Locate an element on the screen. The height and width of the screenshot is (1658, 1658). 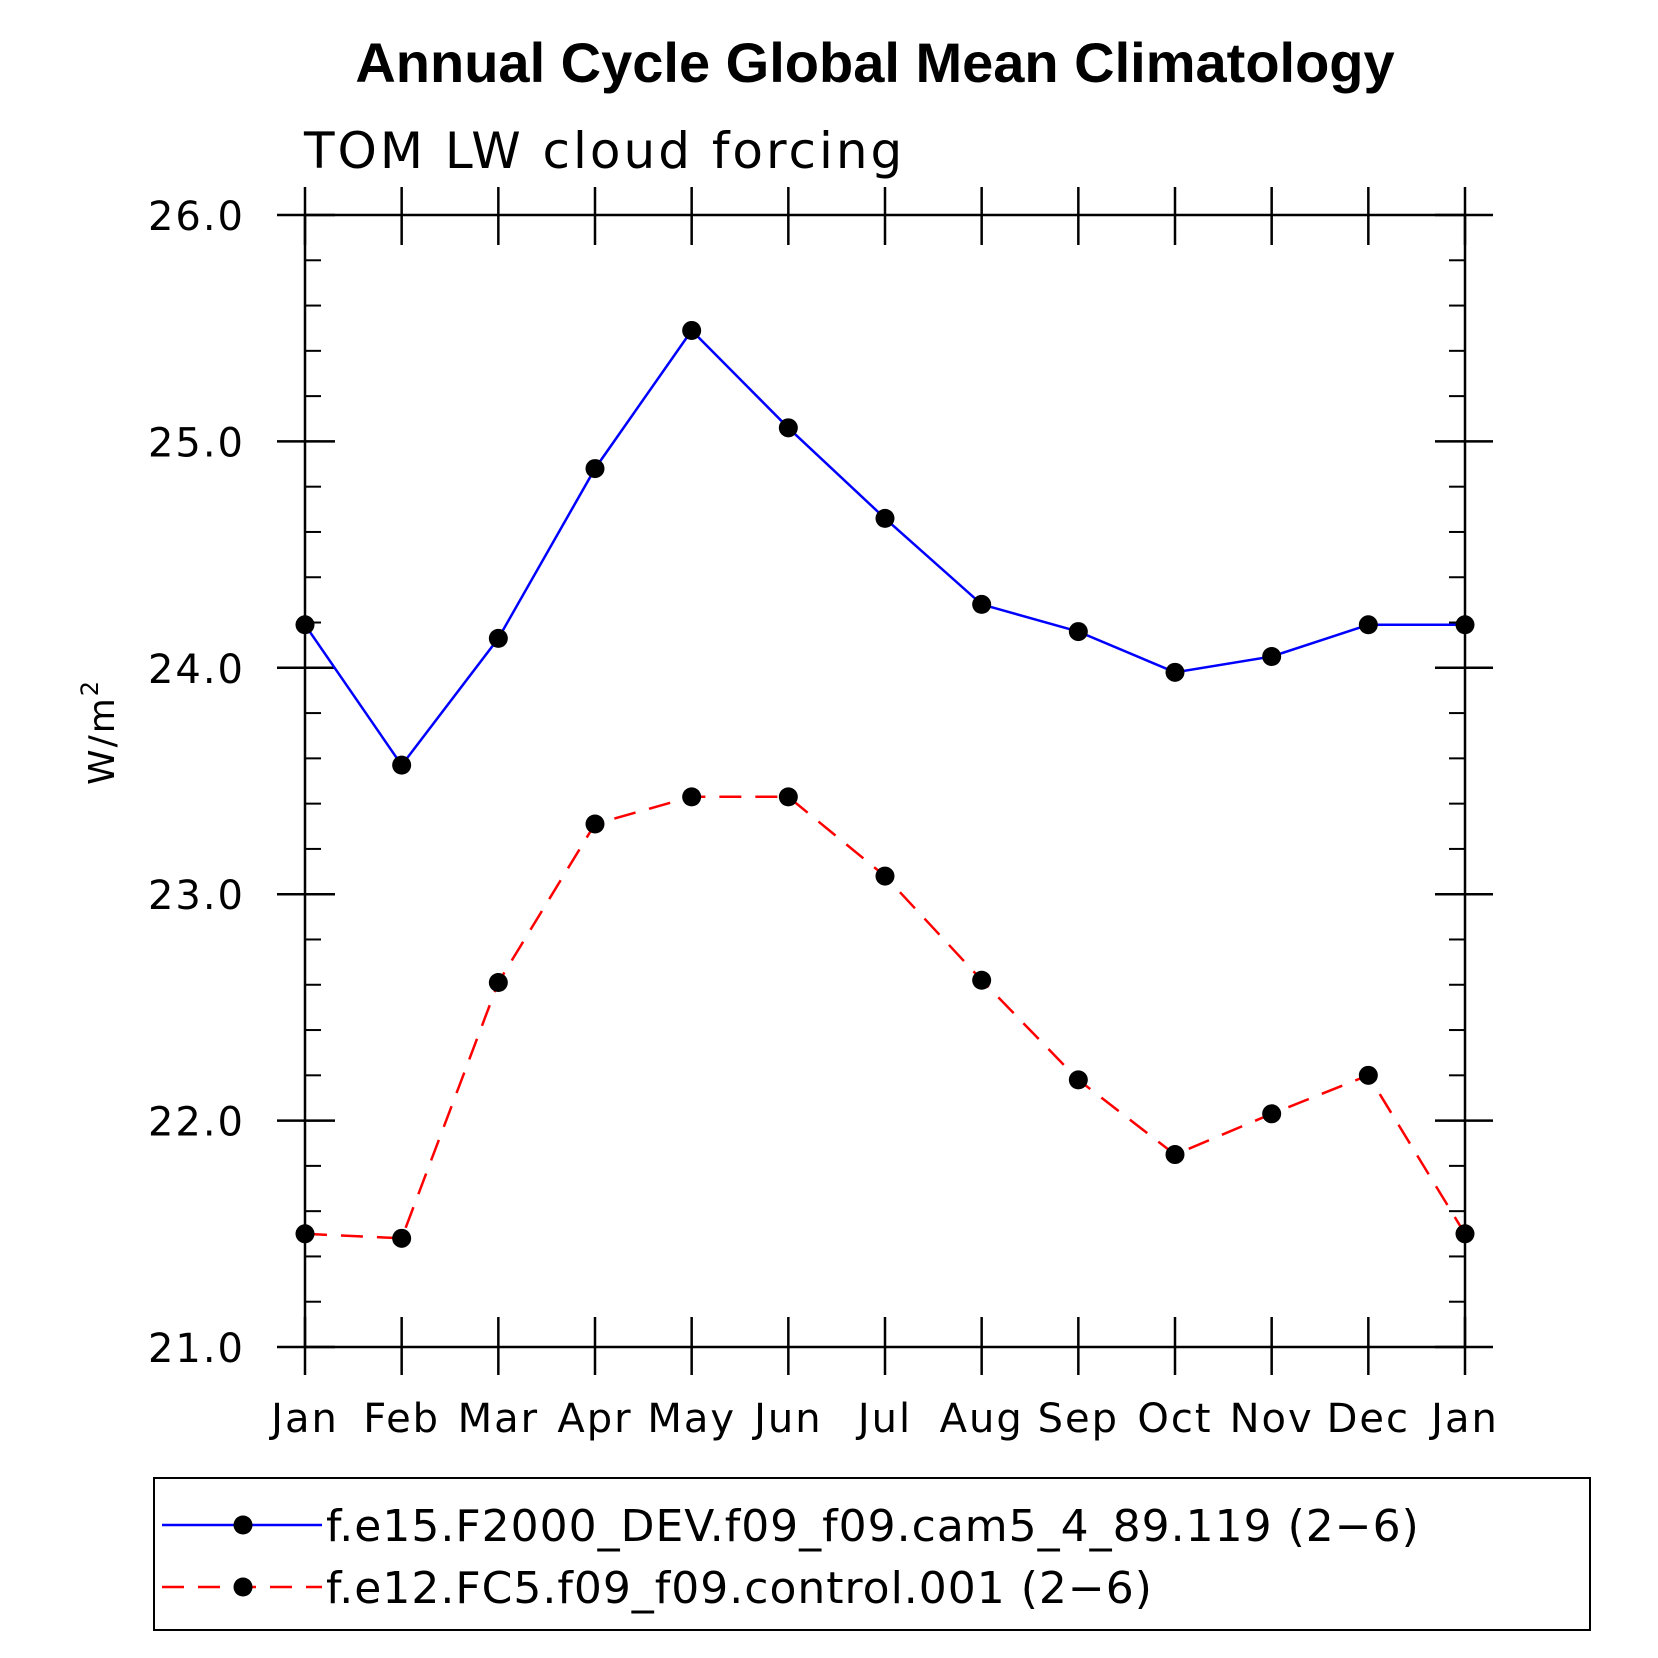
chart-subtitle: TOM LW cloud forcing is located at coordinates (604, 151).